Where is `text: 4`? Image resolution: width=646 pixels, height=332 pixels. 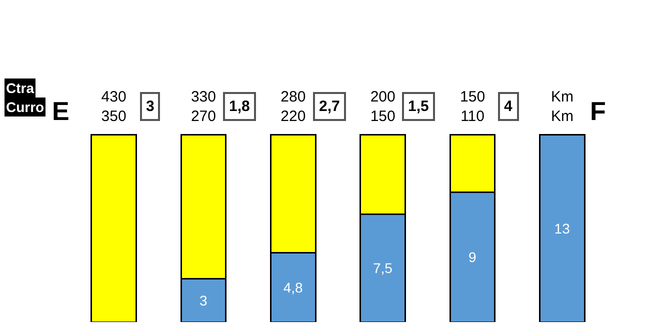
text: 4 is located at coordinates (508, 106).